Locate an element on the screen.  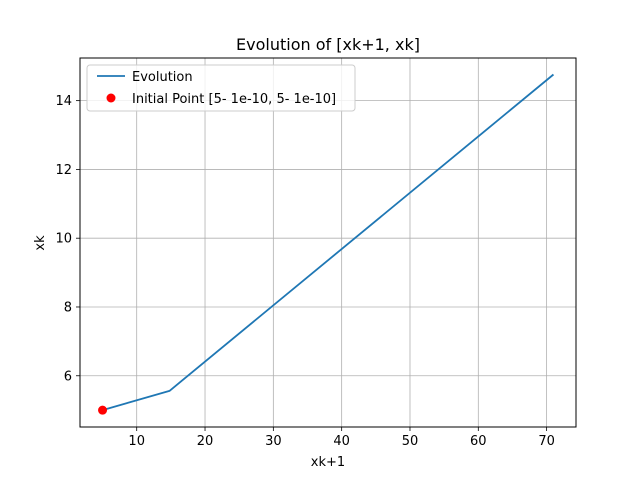
x-axis-ticks: 10 20 30 40 50 60 70 is located at coordinates (341, 438).